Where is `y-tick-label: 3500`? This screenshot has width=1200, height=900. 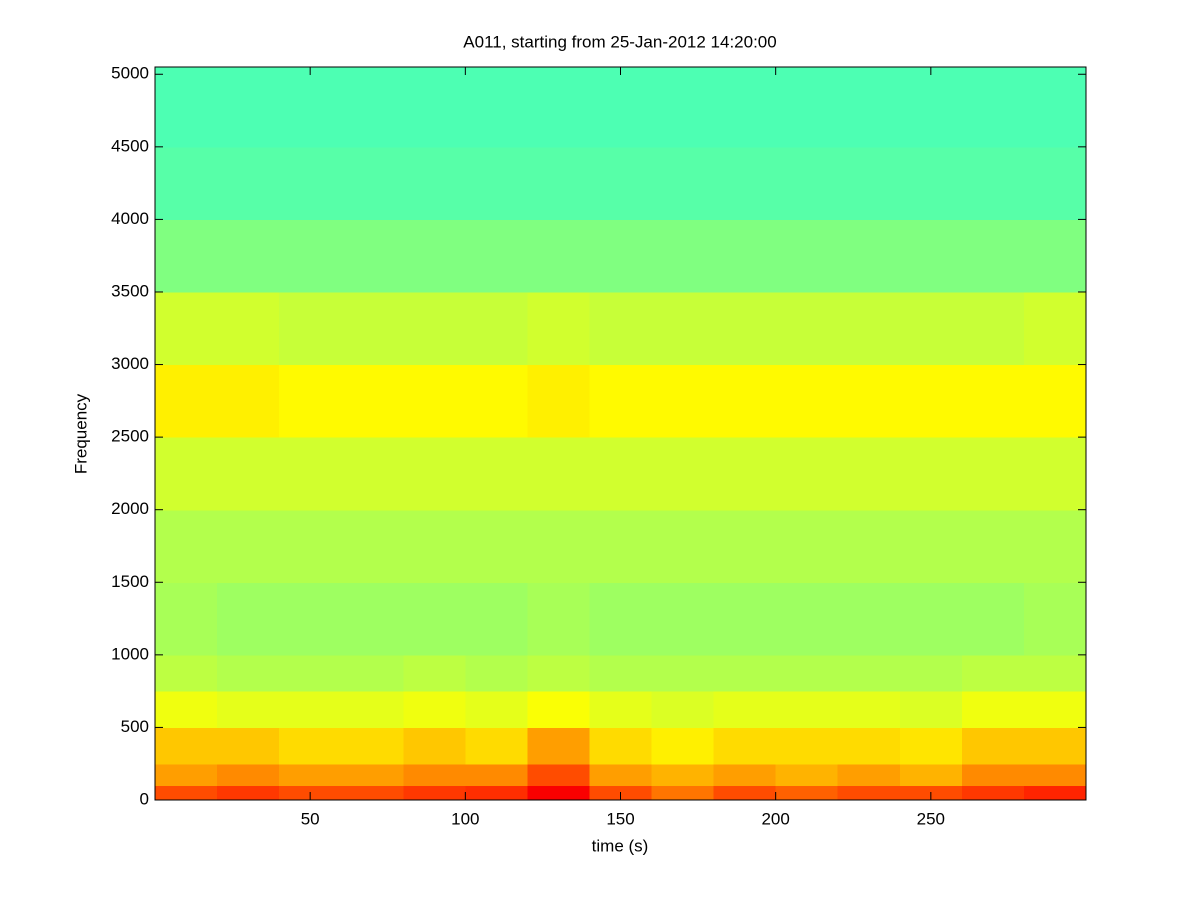
y-tick-label: 3500 is located at coordinates (130, 290).